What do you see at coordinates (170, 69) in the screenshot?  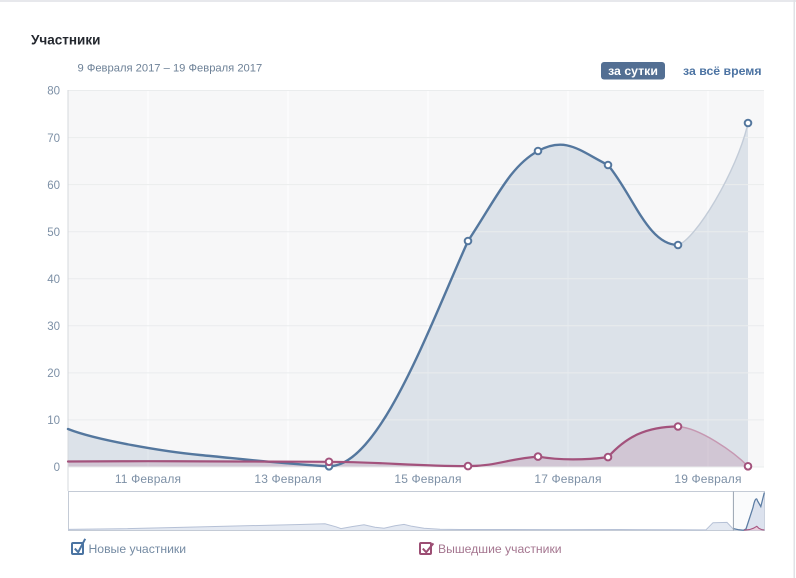 I see `svg-text:9 Февраля 2017 – 19 Февраля 20: 9 Февраля 2017 – 19 Февраля 2017` at bounding box center [170, 69].